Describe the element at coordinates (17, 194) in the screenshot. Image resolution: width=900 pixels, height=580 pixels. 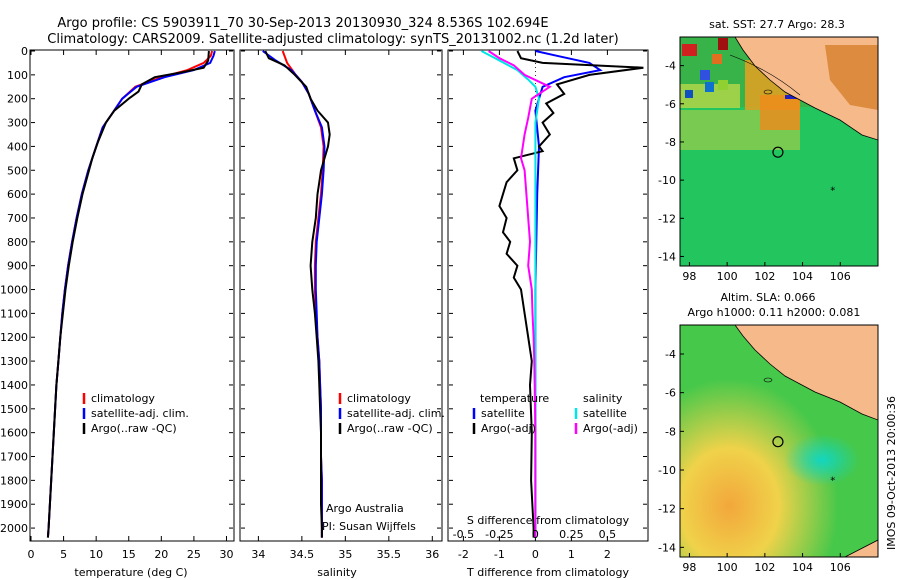
I see `y-tick-label: 600` at that location.